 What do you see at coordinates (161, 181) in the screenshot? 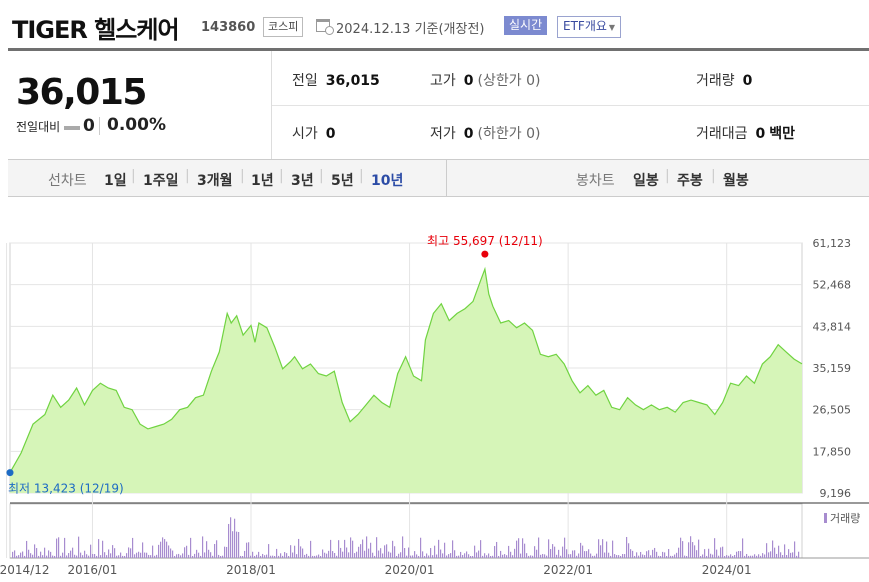
I see `period-1w: 1주일` at bounding box center [161, 181].